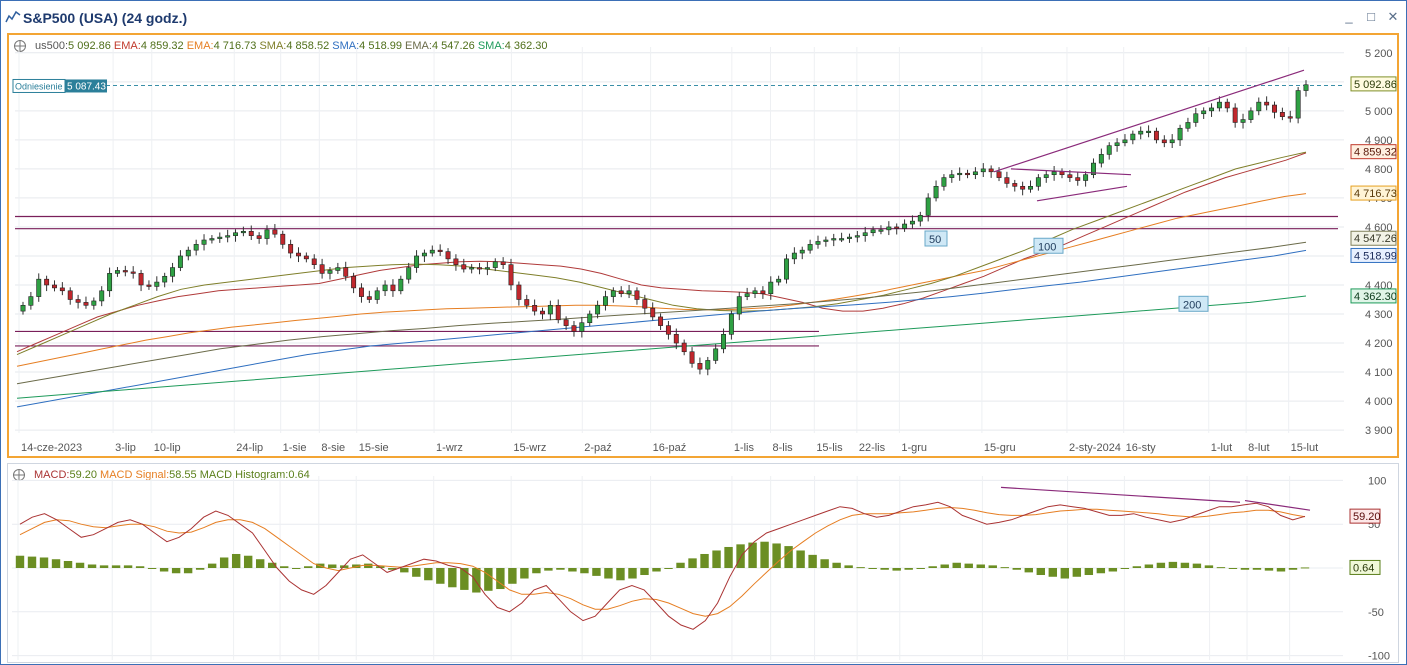 The height and width of the screenshot is (665, 1407). I want to click on macd-value-tag-bg, so click(1365, 516).